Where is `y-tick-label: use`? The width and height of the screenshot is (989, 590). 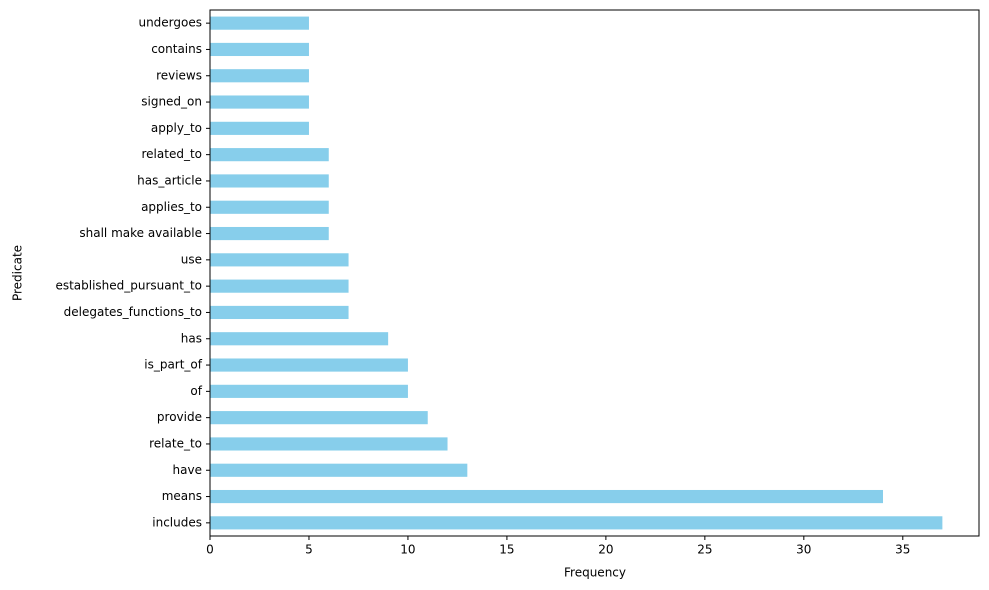 y-tick-label: use is located at coordinates (191, 259).